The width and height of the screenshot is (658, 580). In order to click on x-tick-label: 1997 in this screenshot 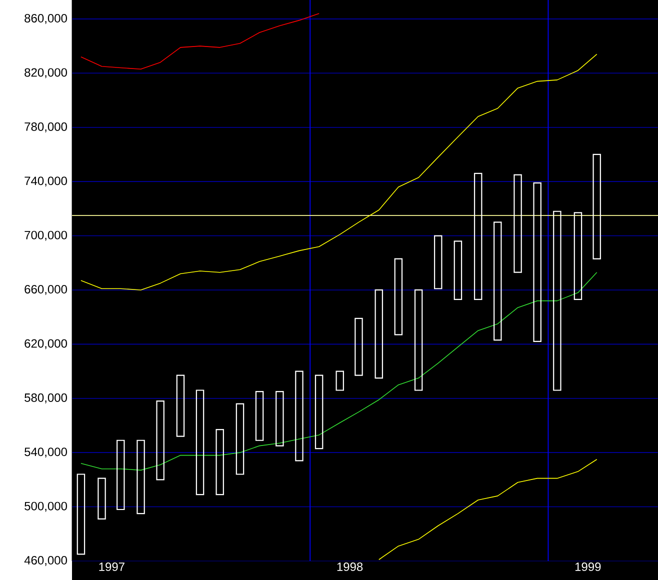, I will do `click(111, 567)`.